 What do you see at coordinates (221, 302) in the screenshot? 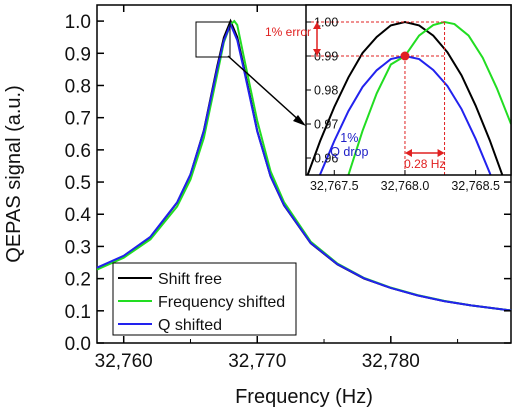
I see `legend-label-frequency-shifted: Frequency shifted` at bounding box center [221, 302].